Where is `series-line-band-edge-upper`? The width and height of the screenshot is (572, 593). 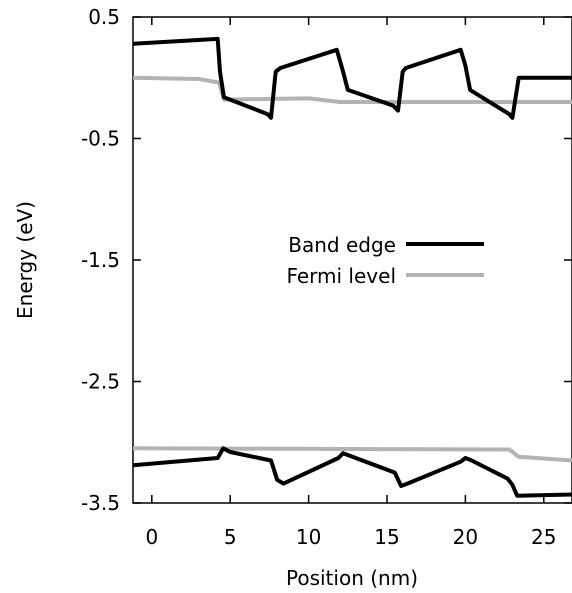
series-line-band-edge-upper is located at coordinates (352, 78).